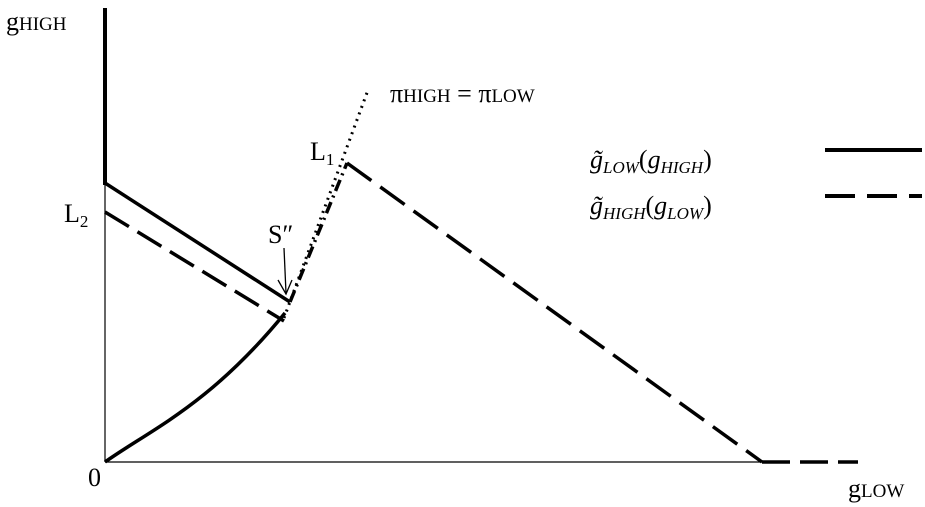 This screenshot has width=925, height=507. Describe the element at coordinates (318, 232) in the screenshot. I see `dash-dot-segment` at that location.